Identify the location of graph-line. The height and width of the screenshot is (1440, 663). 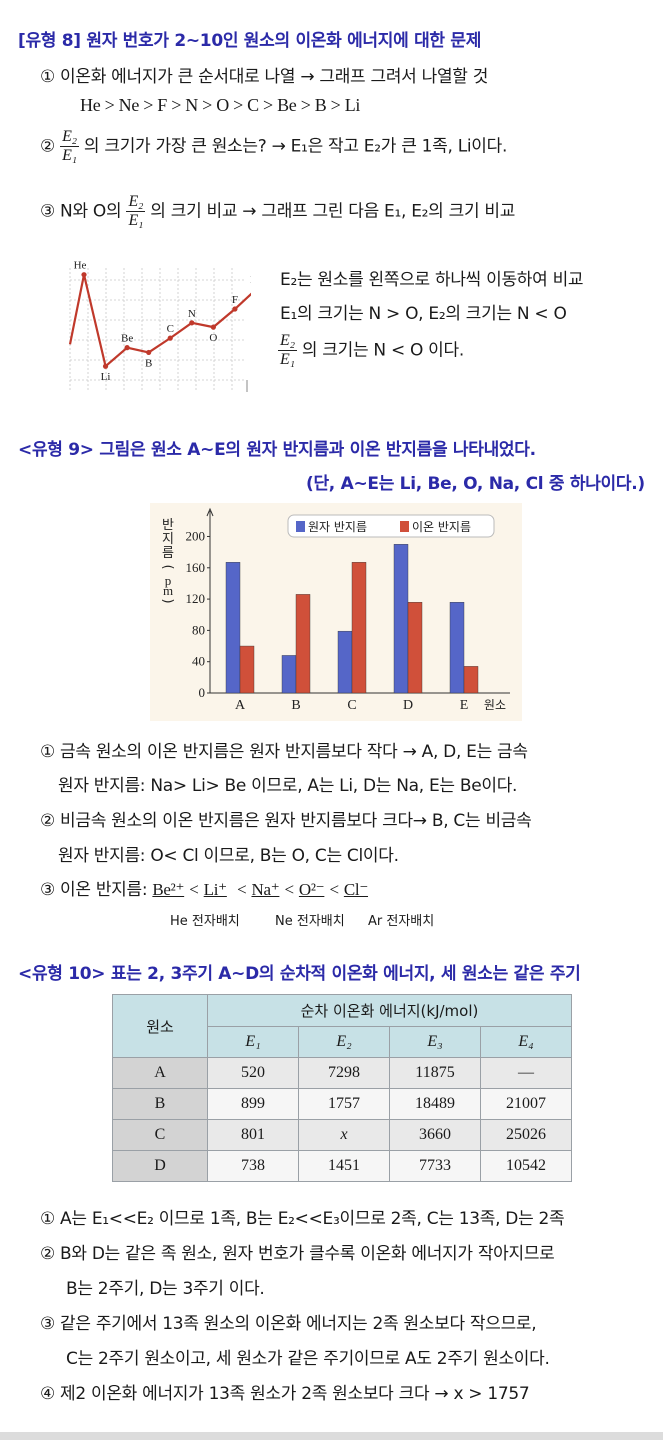
(166, 321).